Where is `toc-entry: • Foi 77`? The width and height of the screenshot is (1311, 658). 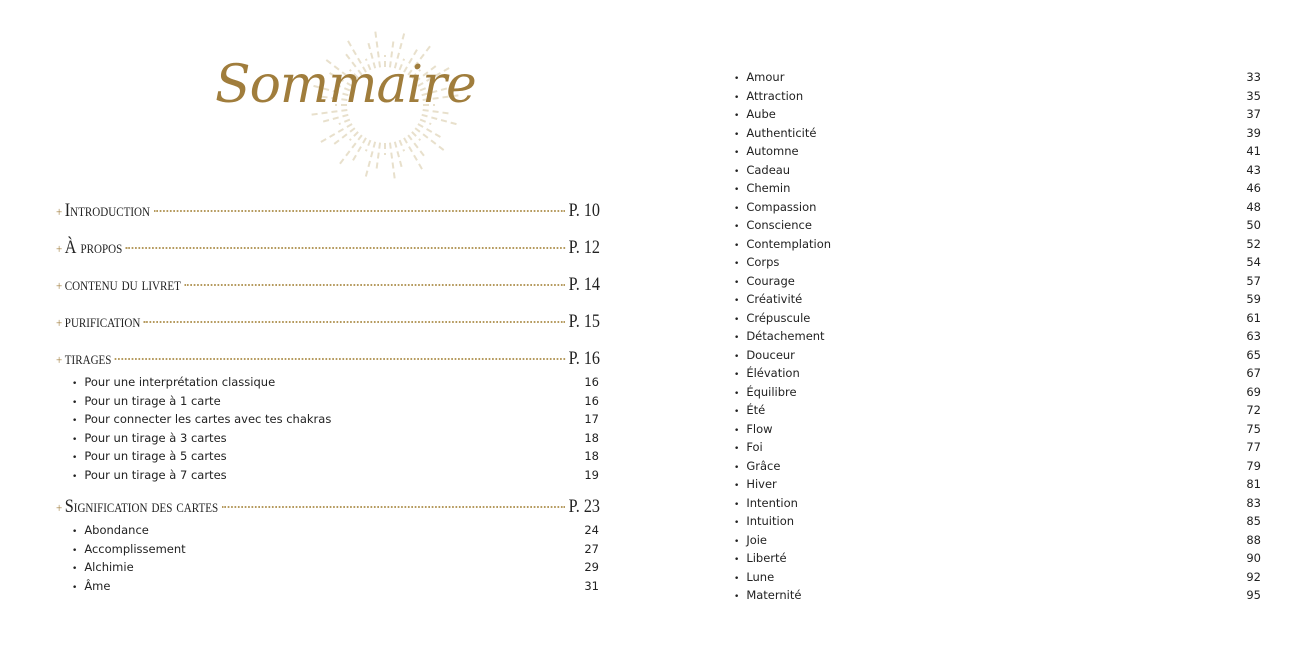
toc-entry: • Foi 77 is located at coordinates (997, 447).